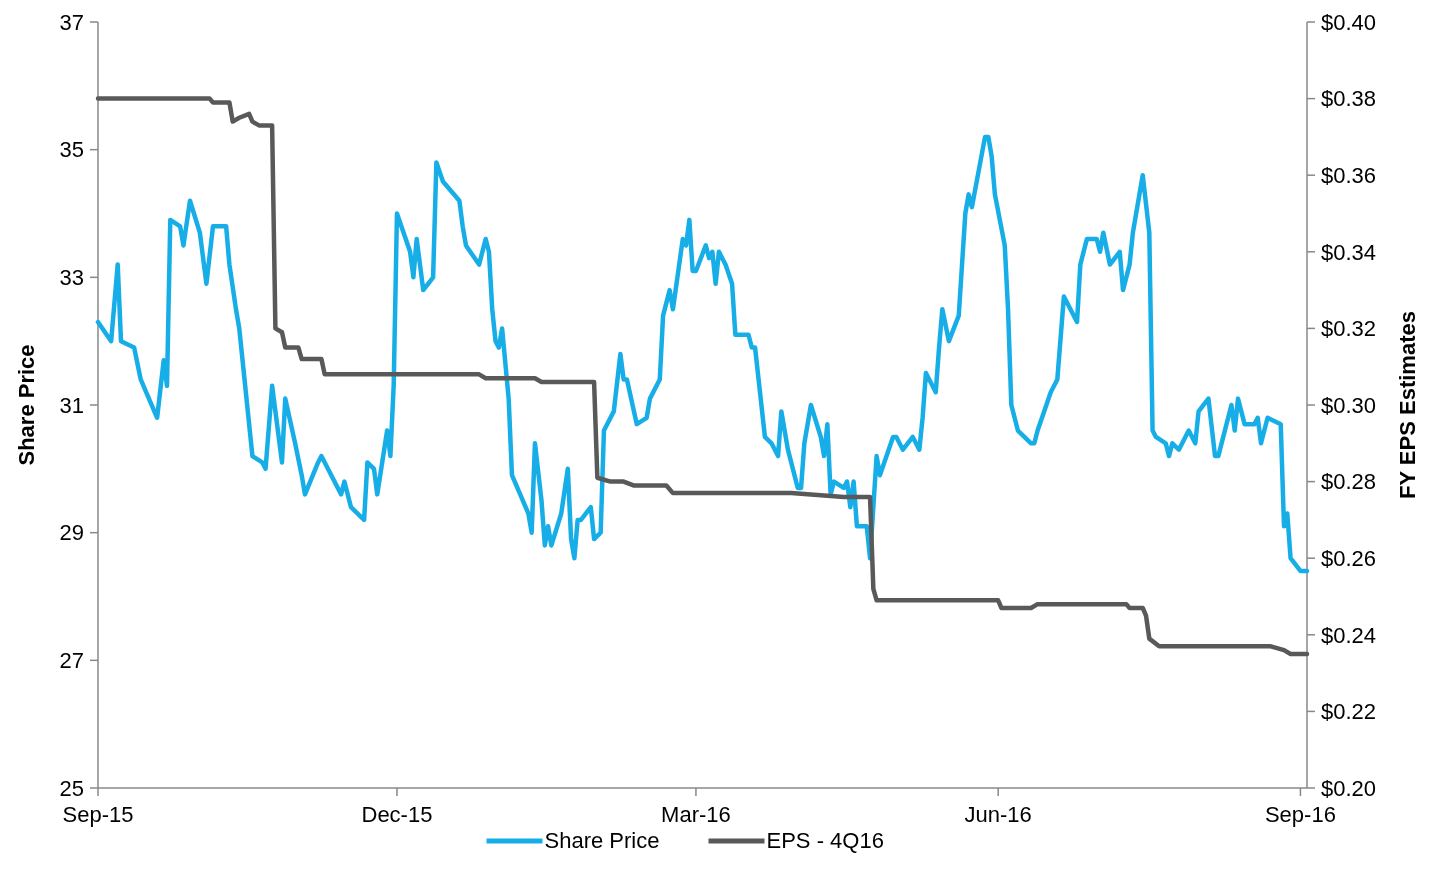 The height and width of the screenshot is (878, 1431). I want to click on y-tick-label: 31, so click(71, 405).